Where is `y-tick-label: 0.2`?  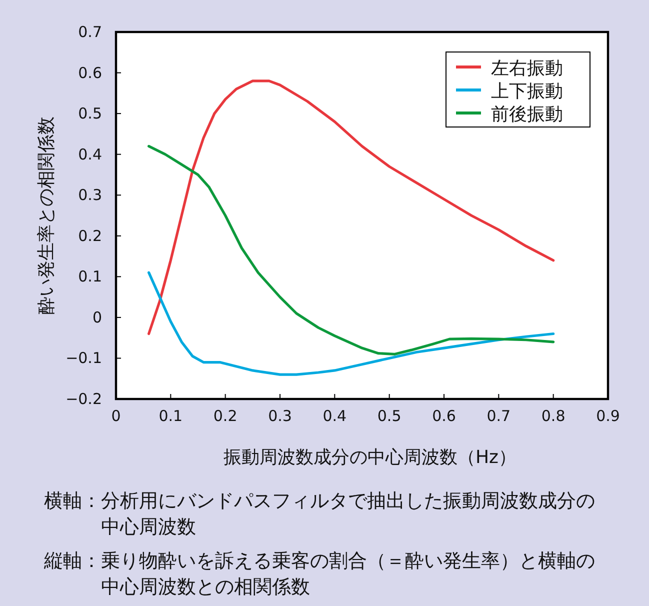
y-tick-label: 0.2 is located at coordinates (90, 235).